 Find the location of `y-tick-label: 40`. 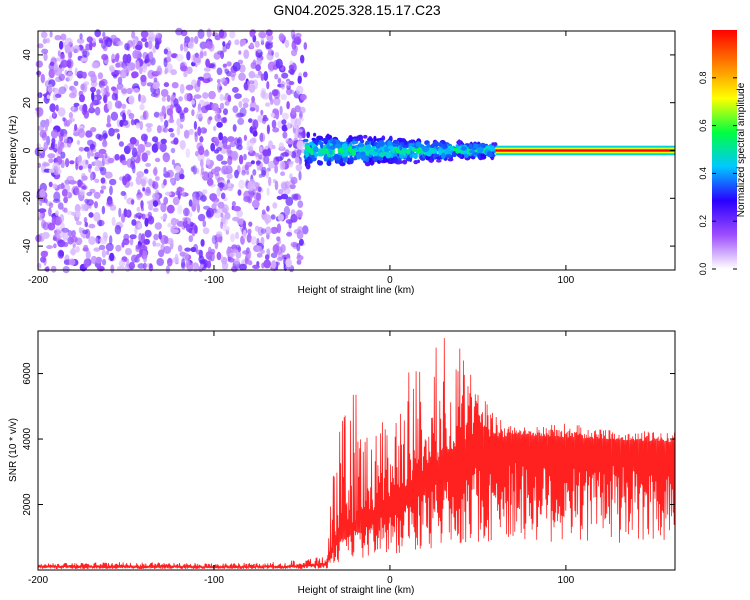

y-tick-label: 40 is located at coordinates (27, 55).